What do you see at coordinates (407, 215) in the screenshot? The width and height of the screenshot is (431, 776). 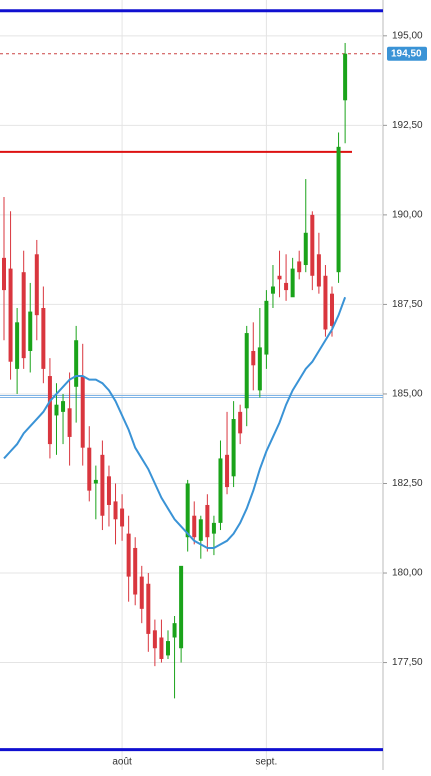 I see `y-tick-label: 190,00` at bounding box center [407, 215].